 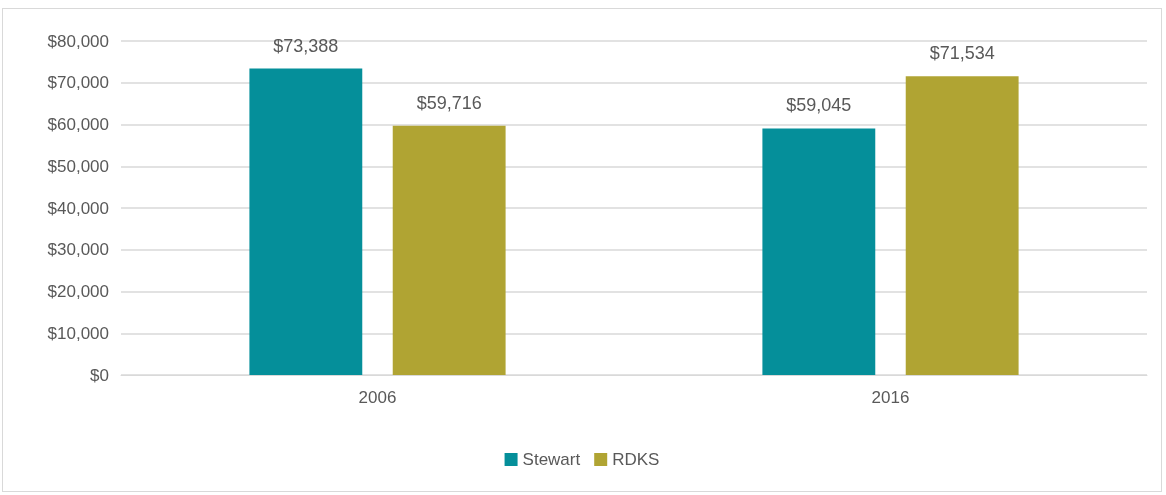 What do you see at coordinates (377, 397) in the screenshot?
I see `x-tick-label: 2006` at bounding box center [377, 397].